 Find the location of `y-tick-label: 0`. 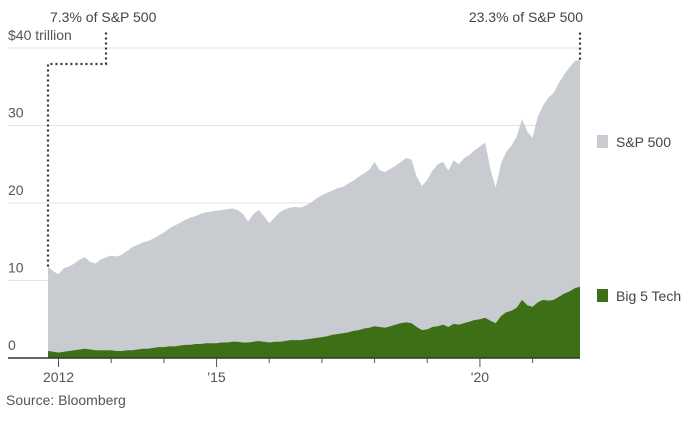

y-tick-label: 0 is located at coordinates (12, 345).